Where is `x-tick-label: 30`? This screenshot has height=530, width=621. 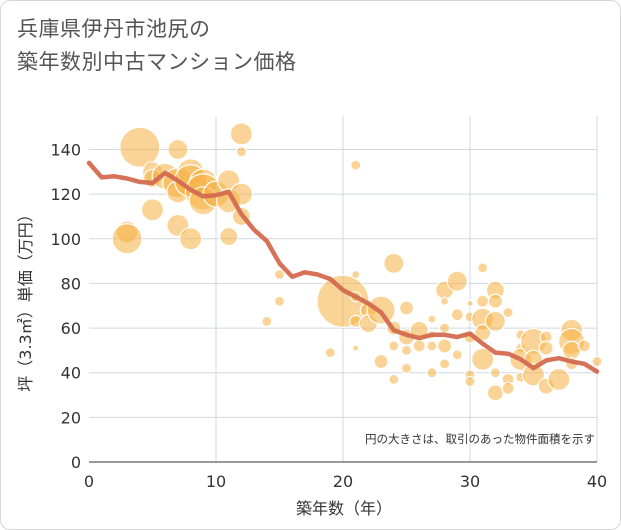 x-tick-label: 30 is located at coordinates (470, 481).